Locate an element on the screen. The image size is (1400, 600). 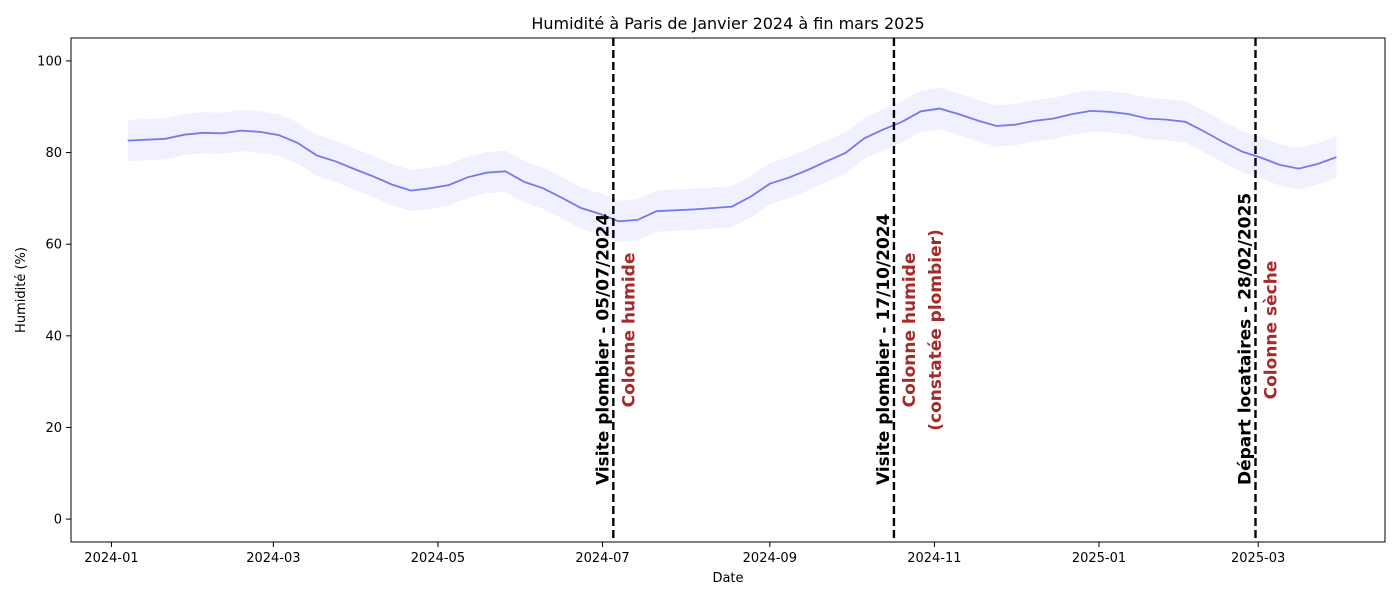
x-tick-label: 2024-03 is located at coordinates (273, 558).